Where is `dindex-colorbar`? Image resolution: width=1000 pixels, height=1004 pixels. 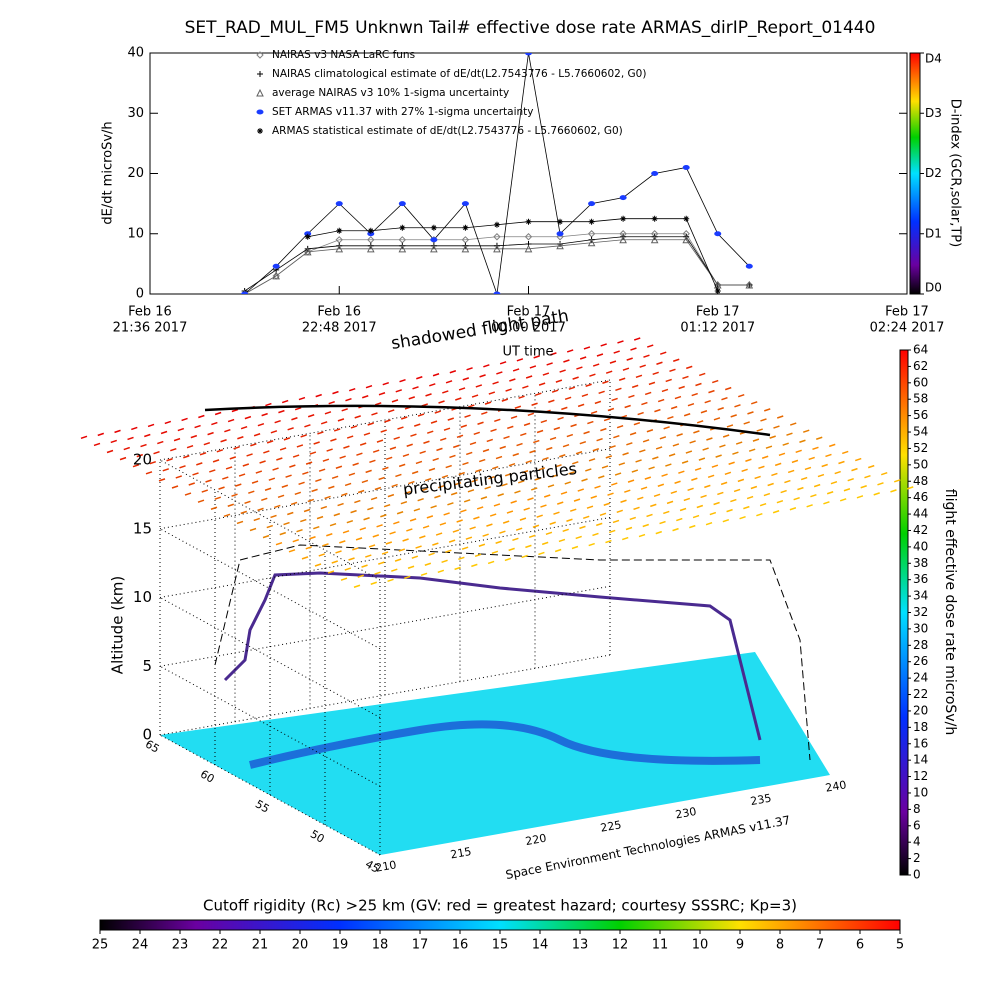 dindex-colorbar is located at coordinates (915, 173).